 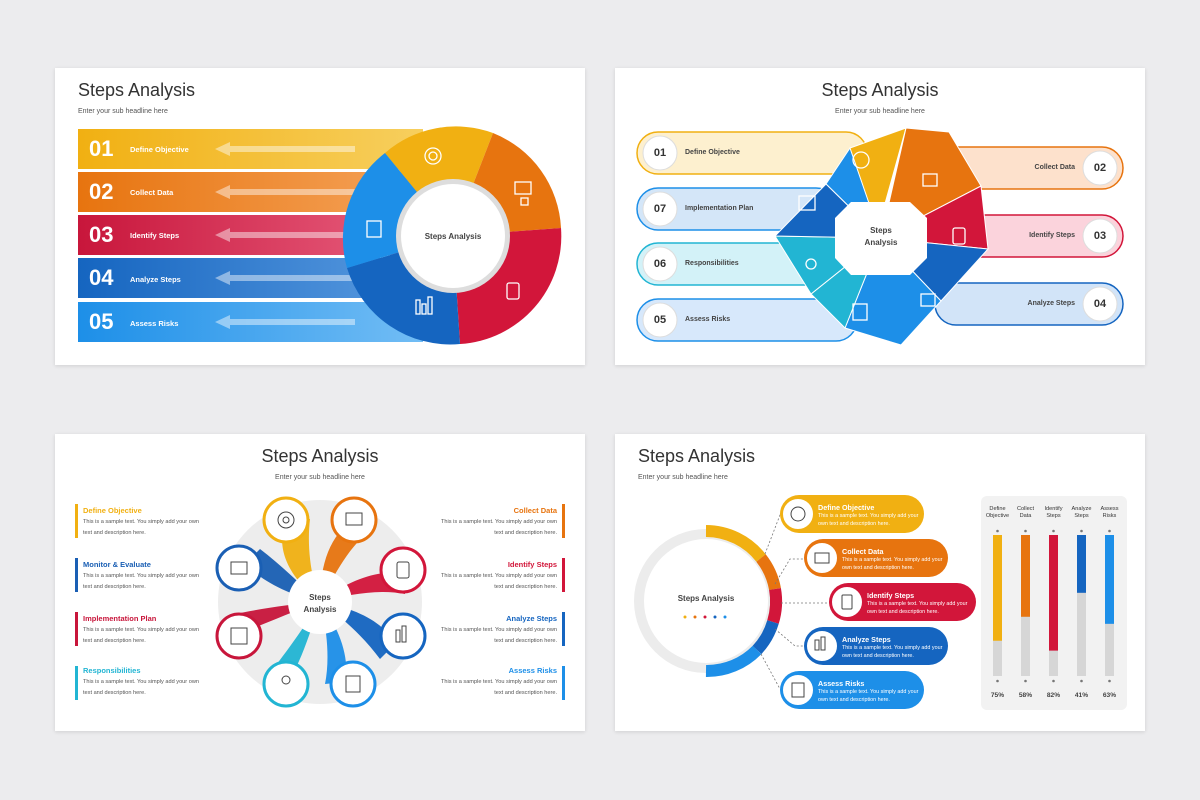 I want to click on bar-value-label: 58%, so click(x=1025, y=695).